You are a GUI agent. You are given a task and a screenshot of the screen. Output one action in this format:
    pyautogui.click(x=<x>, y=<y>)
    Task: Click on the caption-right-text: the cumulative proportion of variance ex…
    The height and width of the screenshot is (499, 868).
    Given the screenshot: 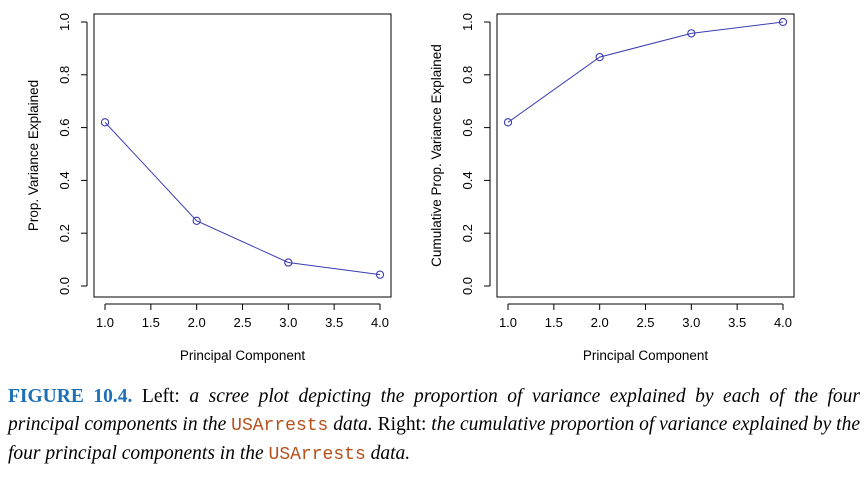 What is the action you would take?
    pyautogui.click(x=434, y=439)
    